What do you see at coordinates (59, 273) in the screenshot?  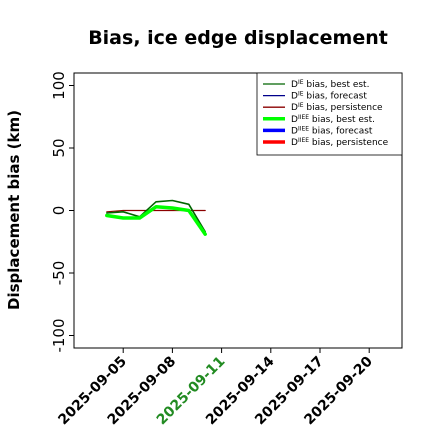 I see `y-tick-label: -50` at bounding box center [59, 273].